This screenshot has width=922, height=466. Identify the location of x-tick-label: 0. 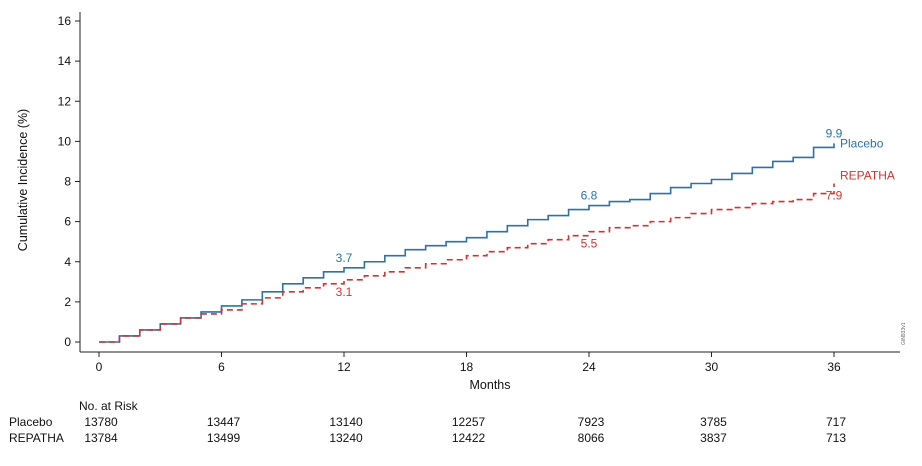
(99, 367).